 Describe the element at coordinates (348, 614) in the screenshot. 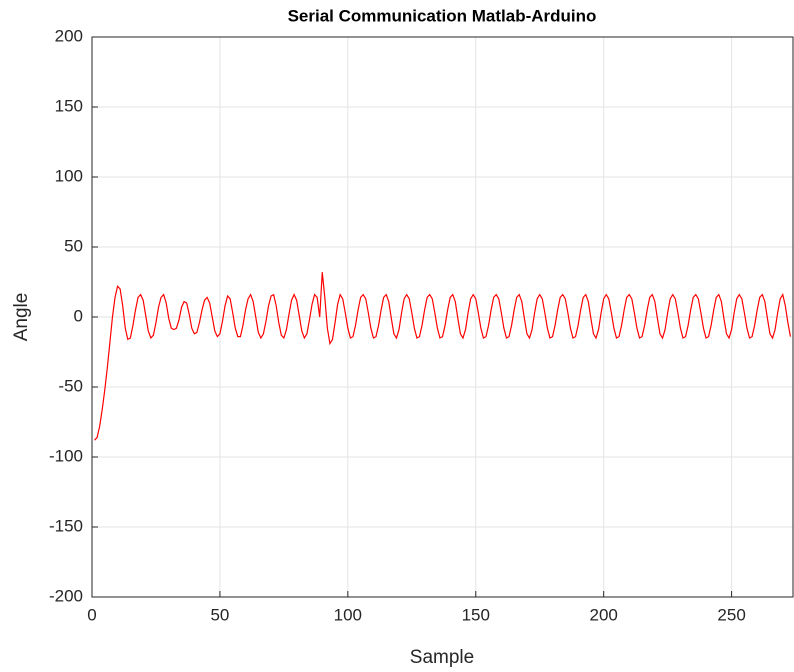

I see `x-tick-label: 100` at that location.